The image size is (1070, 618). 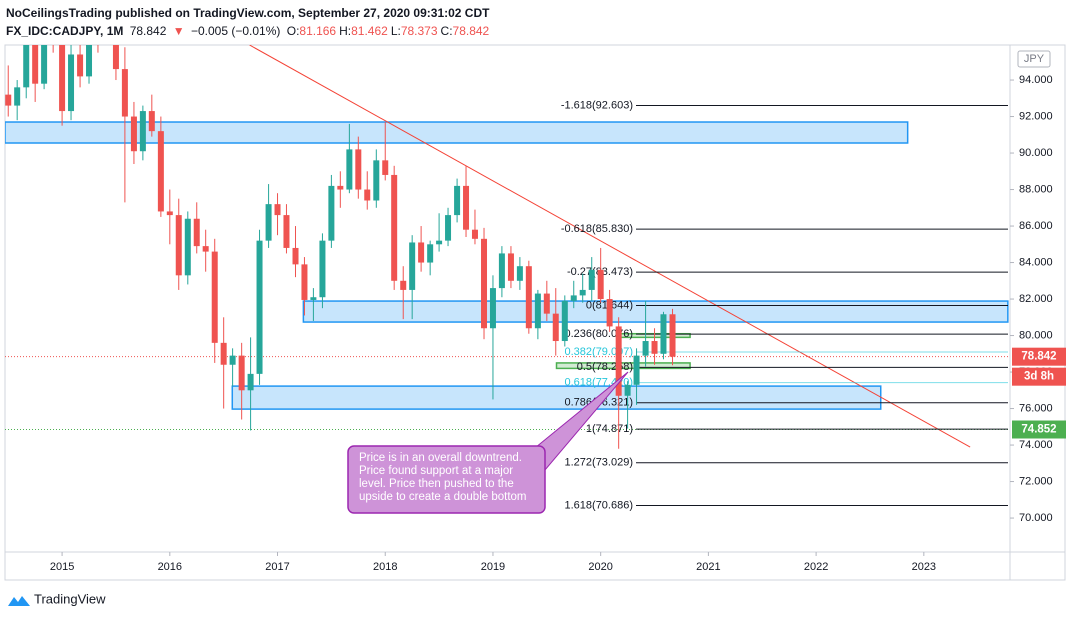 I want to click on ohlc-key: O:, so click(x=293, y=31).